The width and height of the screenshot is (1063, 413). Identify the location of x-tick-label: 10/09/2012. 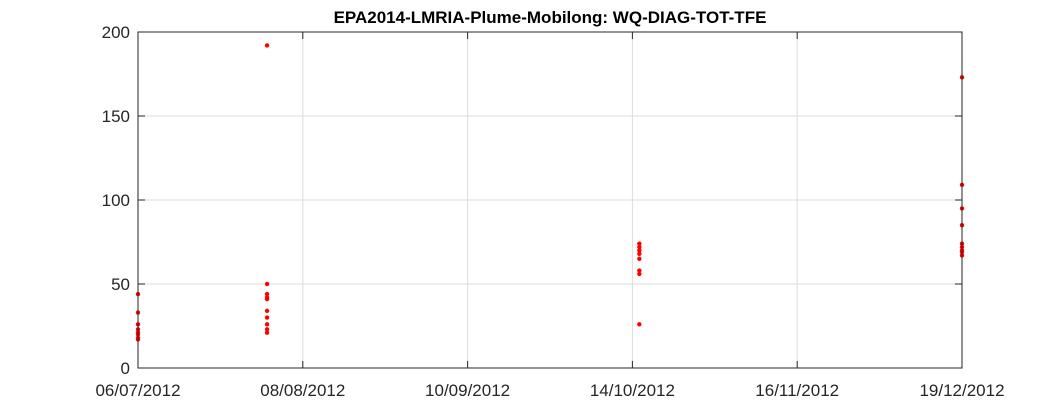
(467, 390).